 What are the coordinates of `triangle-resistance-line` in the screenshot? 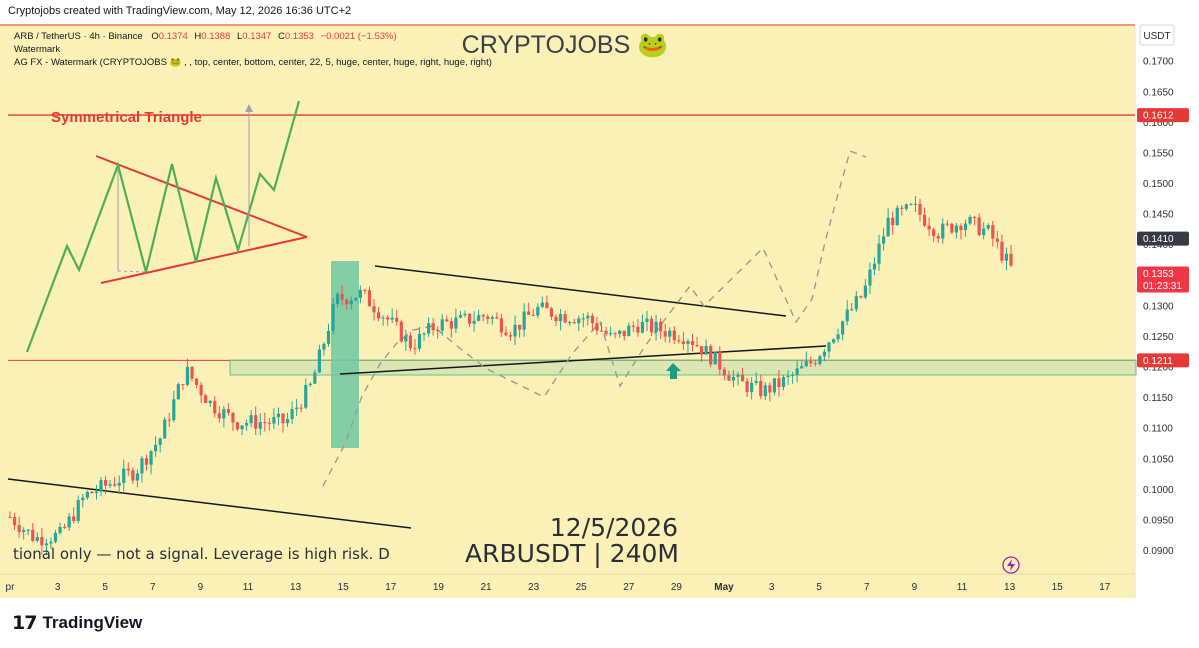 It's located at (580, 291).